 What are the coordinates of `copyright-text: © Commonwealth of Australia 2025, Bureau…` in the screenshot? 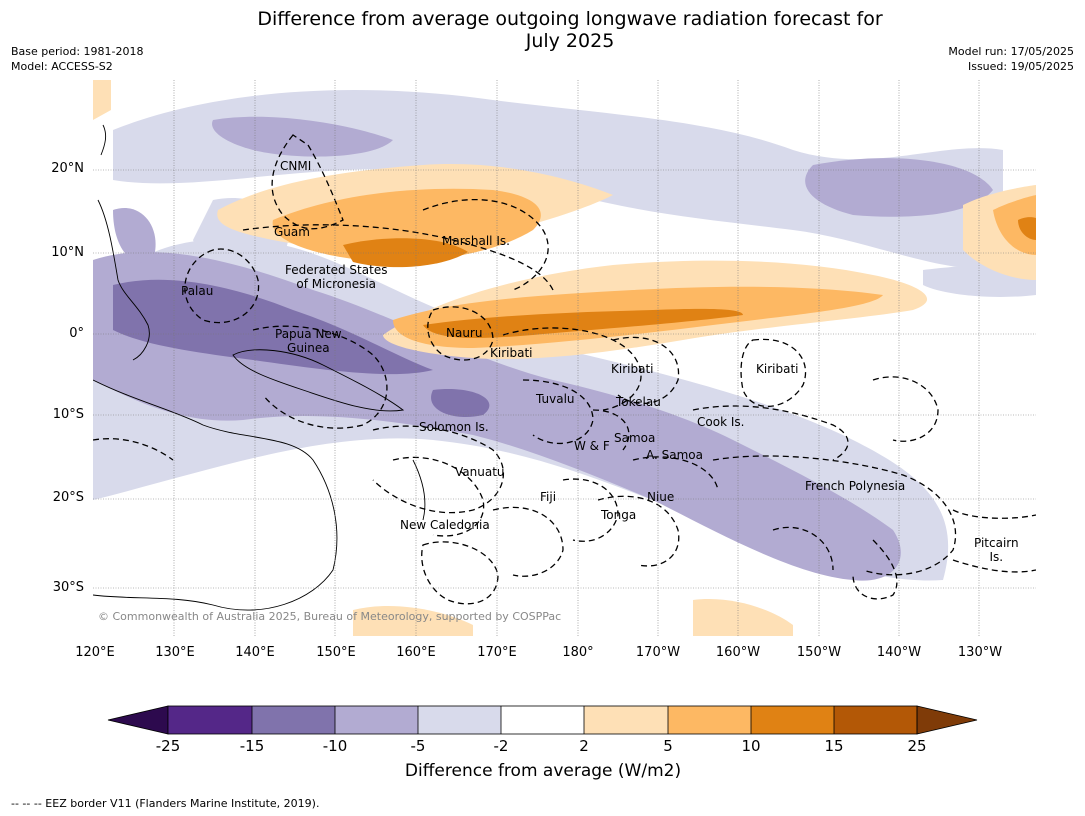 It's located at (330, 616).